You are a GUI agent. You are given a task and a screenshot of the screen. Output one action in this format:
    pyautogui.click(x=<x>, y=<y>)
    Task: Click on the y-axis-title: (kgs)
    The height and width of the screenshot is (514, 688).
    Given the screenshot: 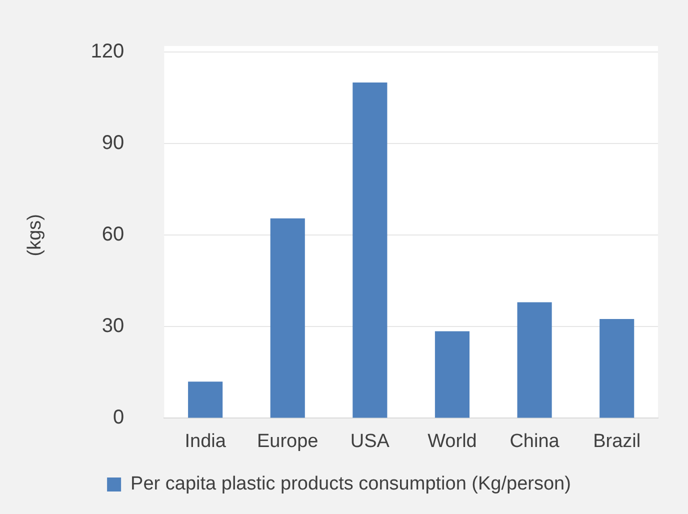 What is the action you would take?
    pyautogui.click(x=35, y=235)
    